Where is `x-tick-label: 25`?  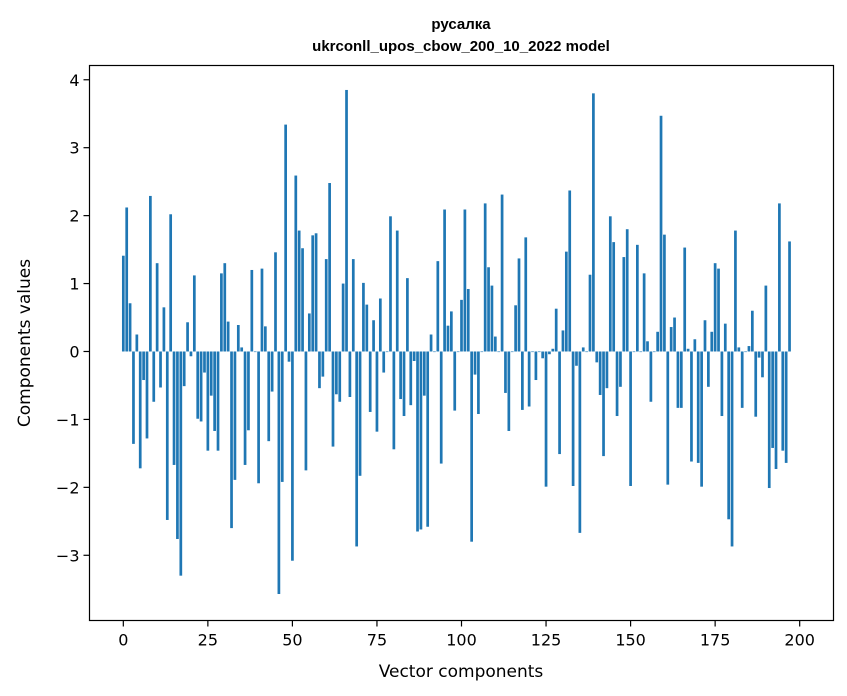 x-tick-label: 25 is located at coordinates (208, 640).